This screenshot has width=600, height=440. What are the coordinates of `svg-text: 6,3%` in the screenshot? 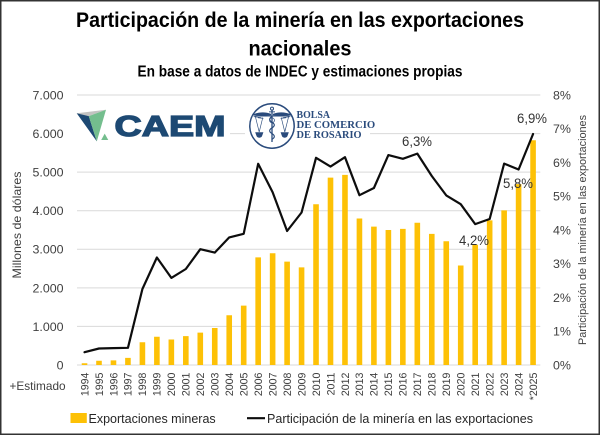 It's located at (417, 141).